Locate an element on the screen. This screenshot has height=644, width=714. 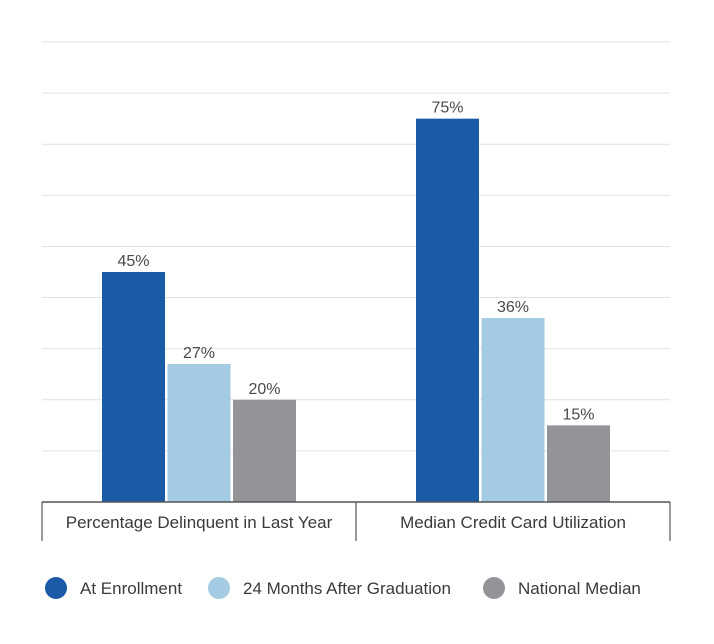
data-label-3-cat-2: 15% is located at coordinates (578, 414).